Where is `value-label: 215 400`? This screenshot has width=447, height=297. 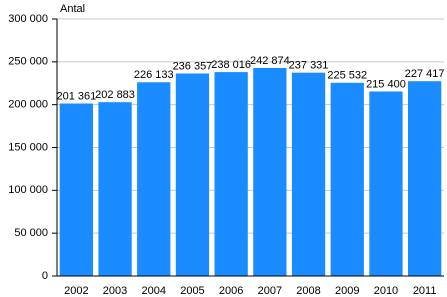
value-label: 215 400 is located at coordinates (386, 84).